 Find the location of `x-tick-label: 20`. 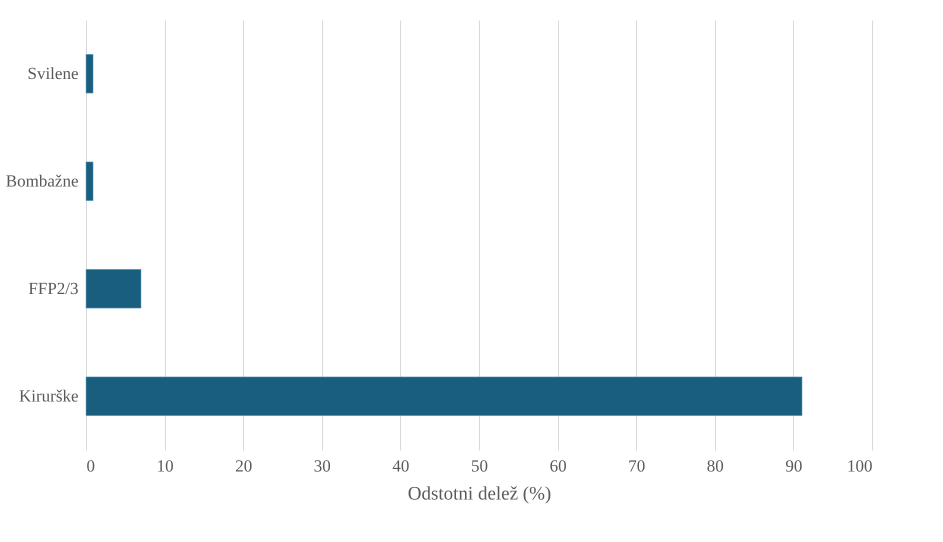

x-tick-label: 20 is located at coordinates (243, 466).